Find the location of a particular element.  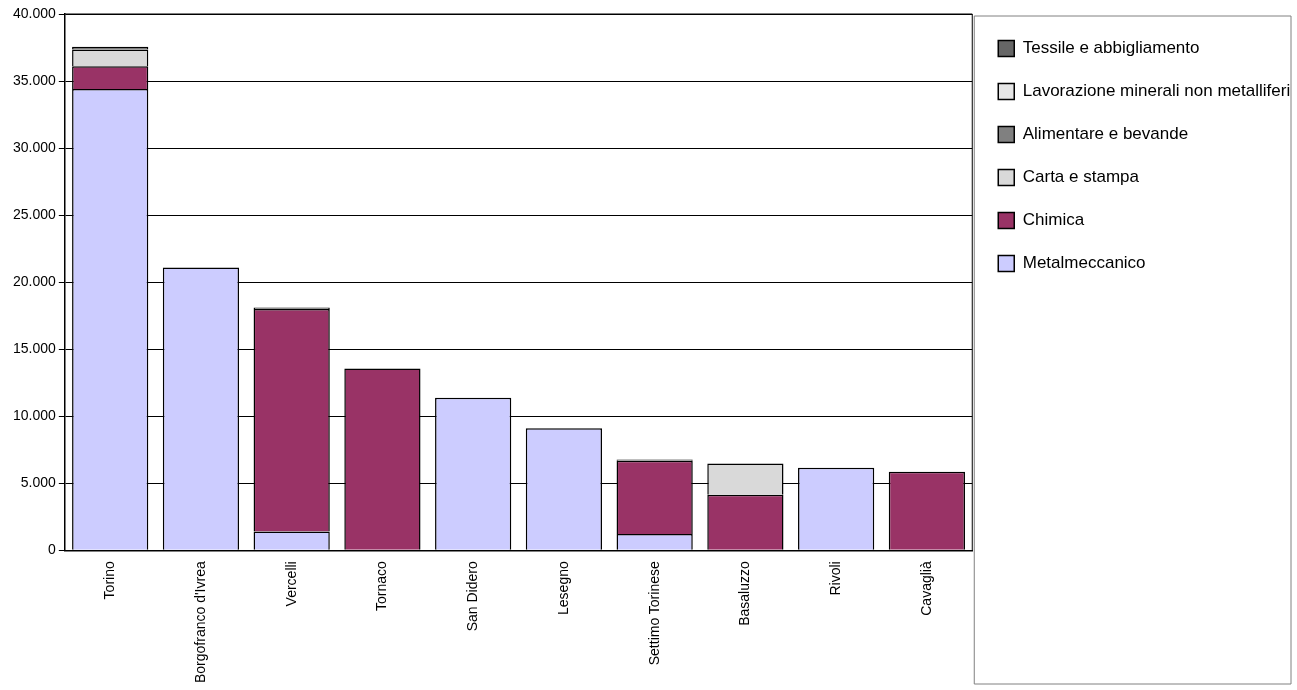

legend-label: Lavorazione minerali non metalliferi is located at coordinates (1156, 91).